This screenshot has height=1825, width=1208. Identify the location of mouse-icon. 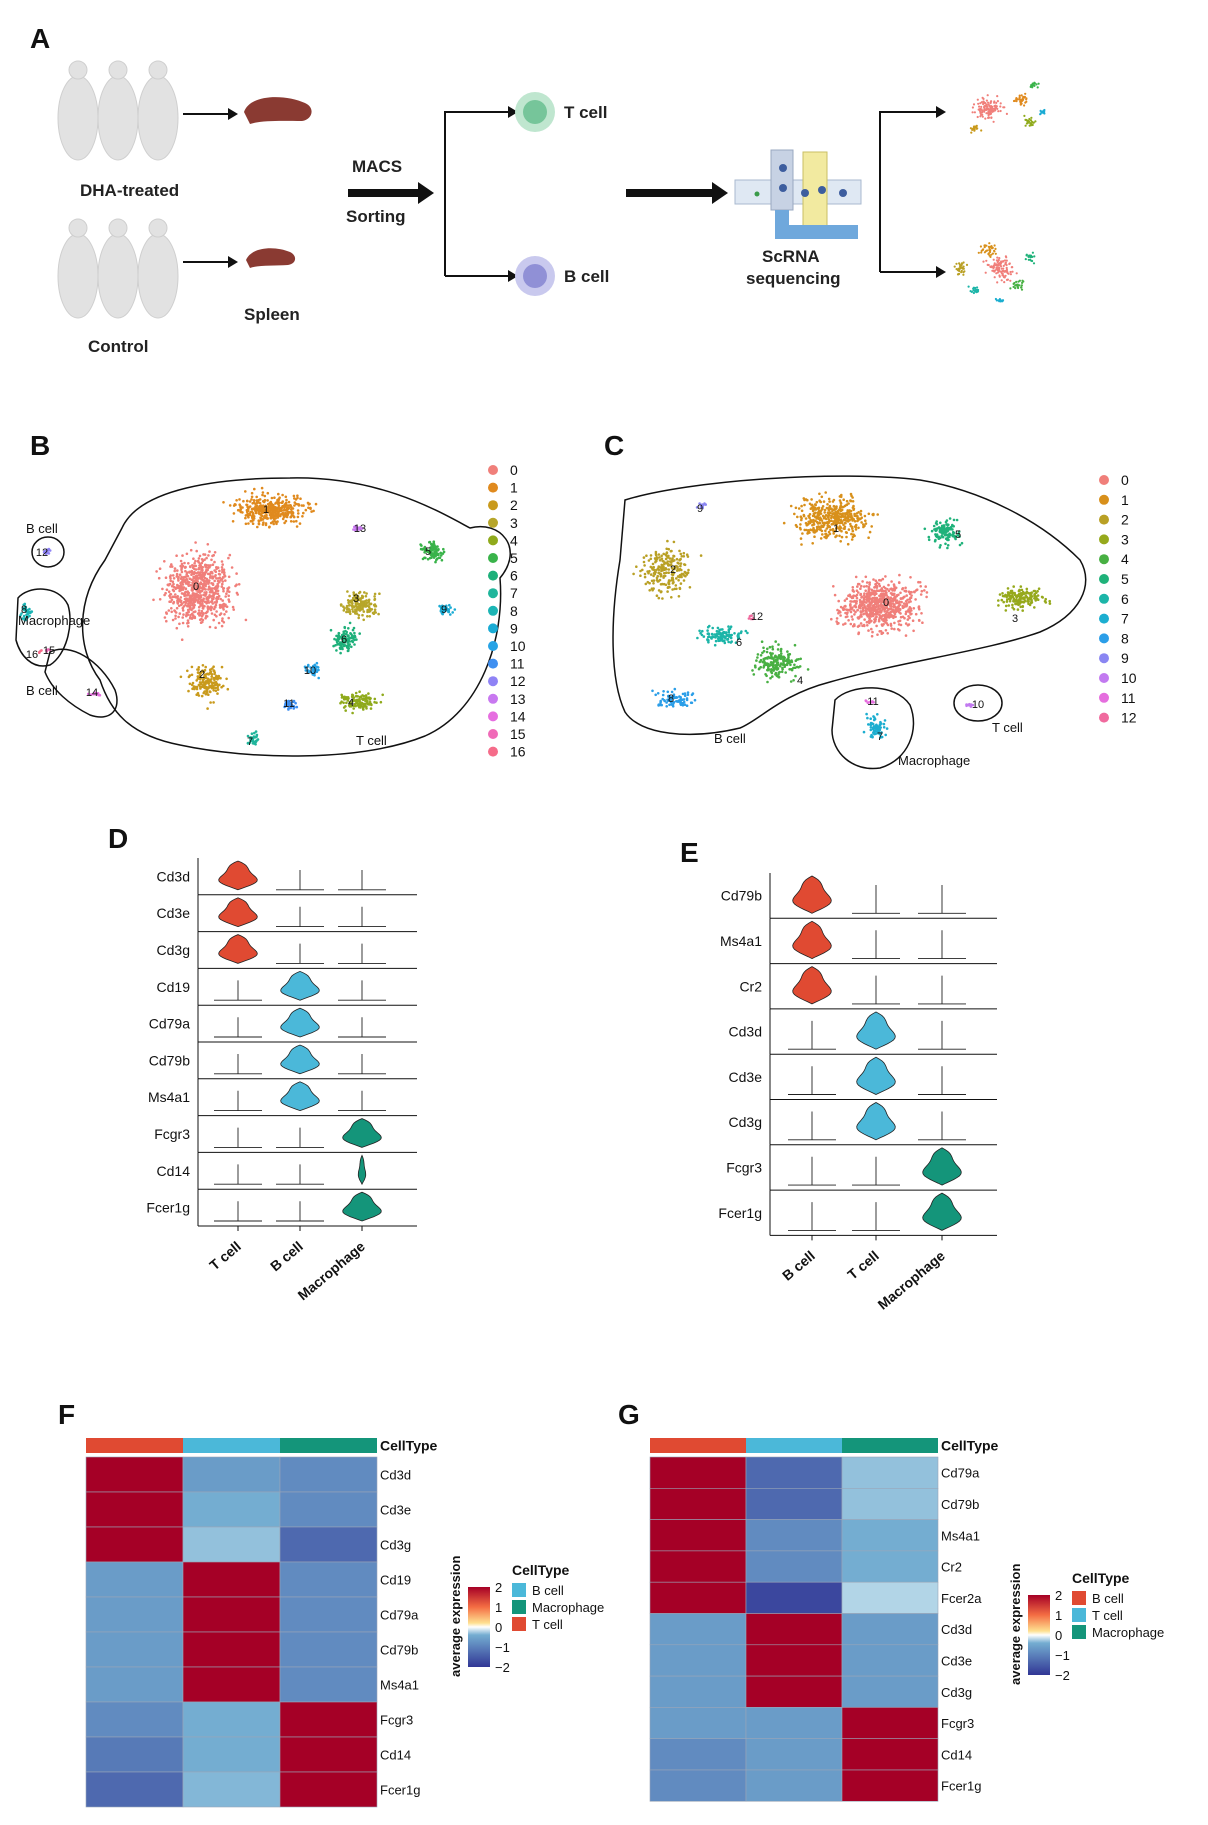
(118, 110).